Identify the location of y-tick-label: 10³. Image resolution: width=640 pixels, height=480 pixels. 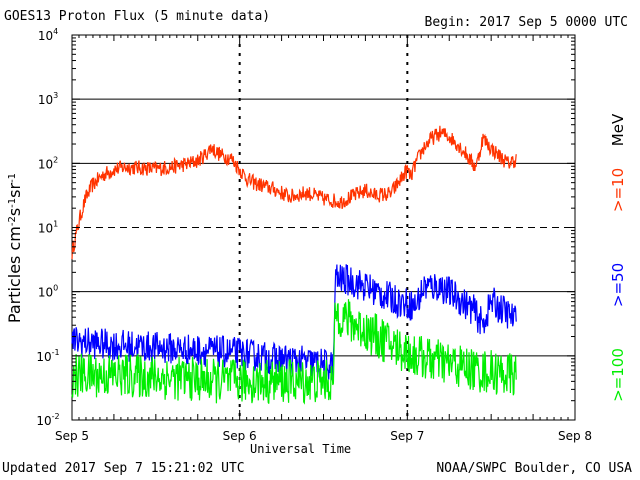
(48, 99).